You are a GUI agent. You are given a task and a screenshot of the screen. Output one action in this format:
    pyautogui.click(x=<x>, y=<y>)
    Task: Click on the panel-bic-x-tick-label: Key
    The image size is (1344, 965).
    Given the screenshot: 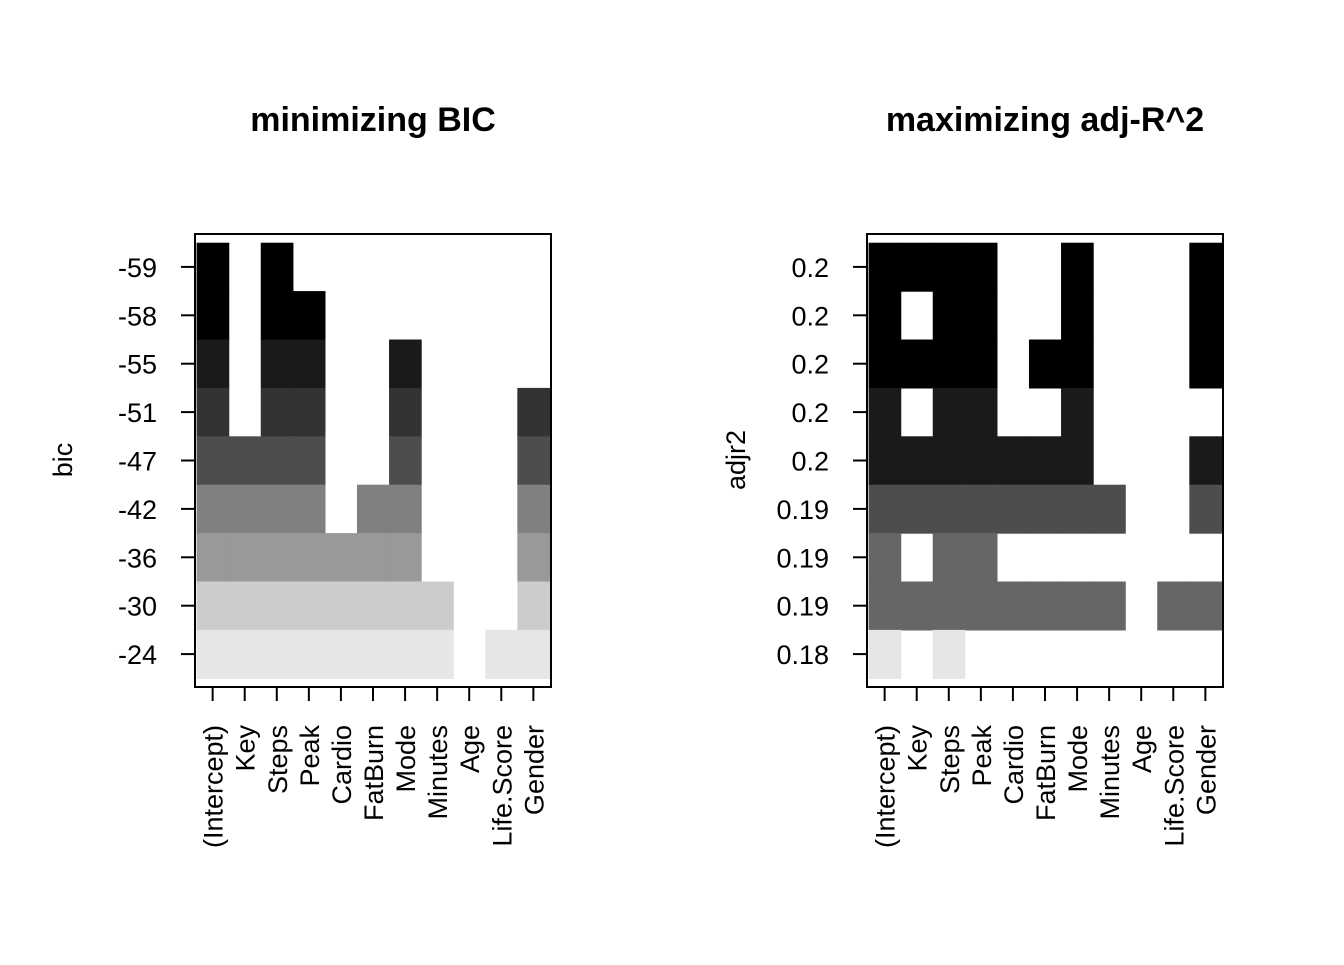 What is the action you would take?
    pyautogui.click(x=246, y=748)
    